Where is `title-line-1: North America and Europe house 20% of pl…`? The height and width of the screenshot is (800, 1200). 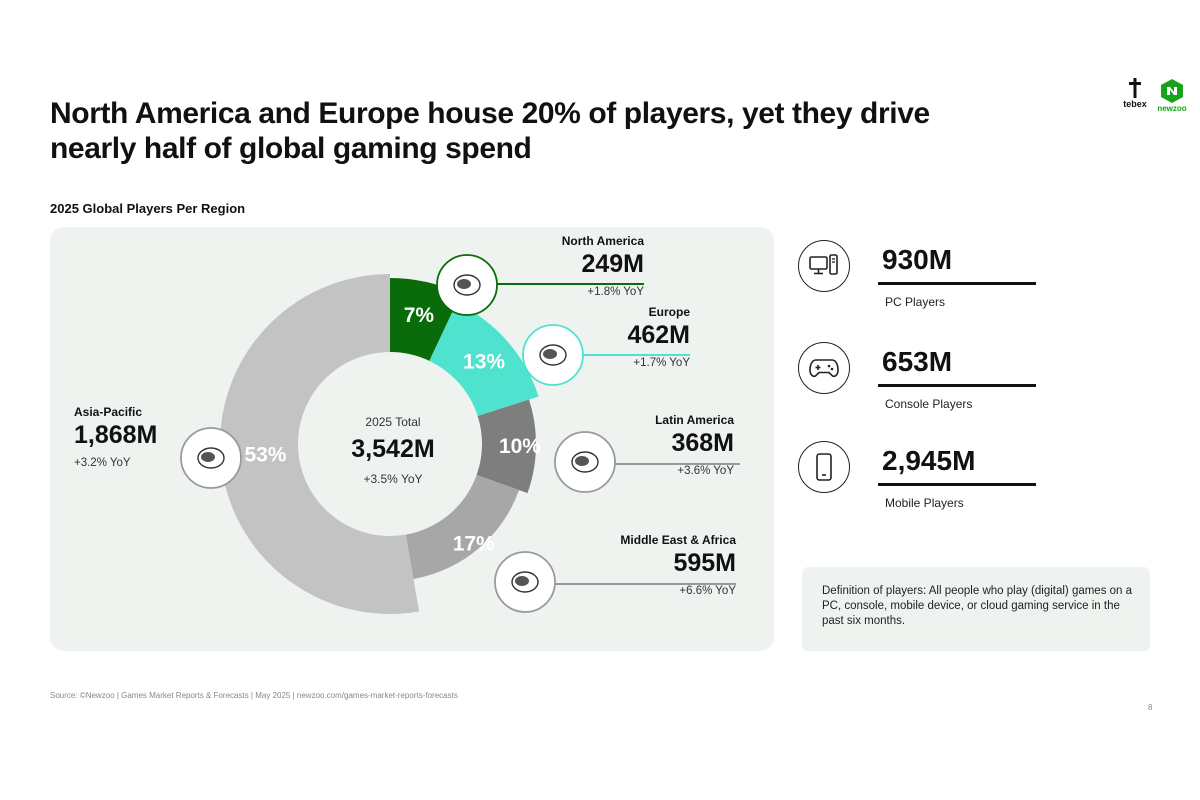
title-line-1: North America and Europe house 20% of pl… is located at coordinates (490, 113).